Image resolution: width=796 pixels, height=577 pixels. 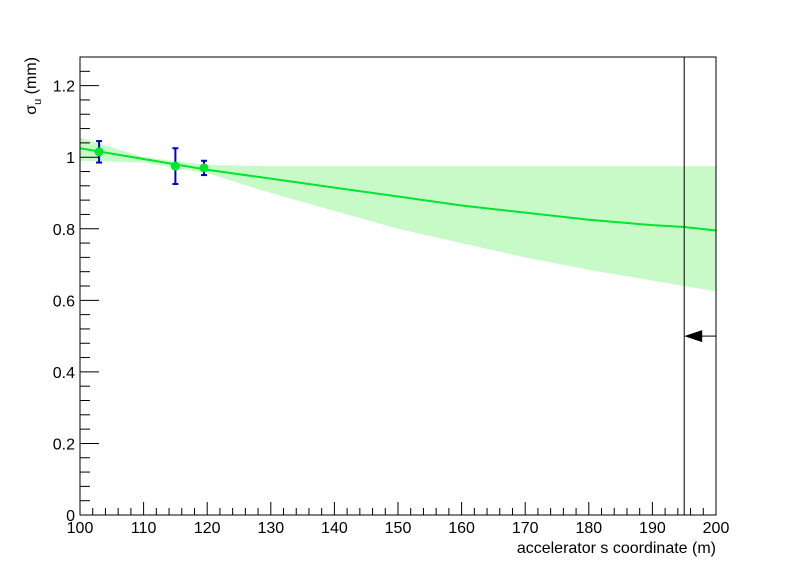 I want to click on y-tick-label: 1.2, so click(x=64, y=87).